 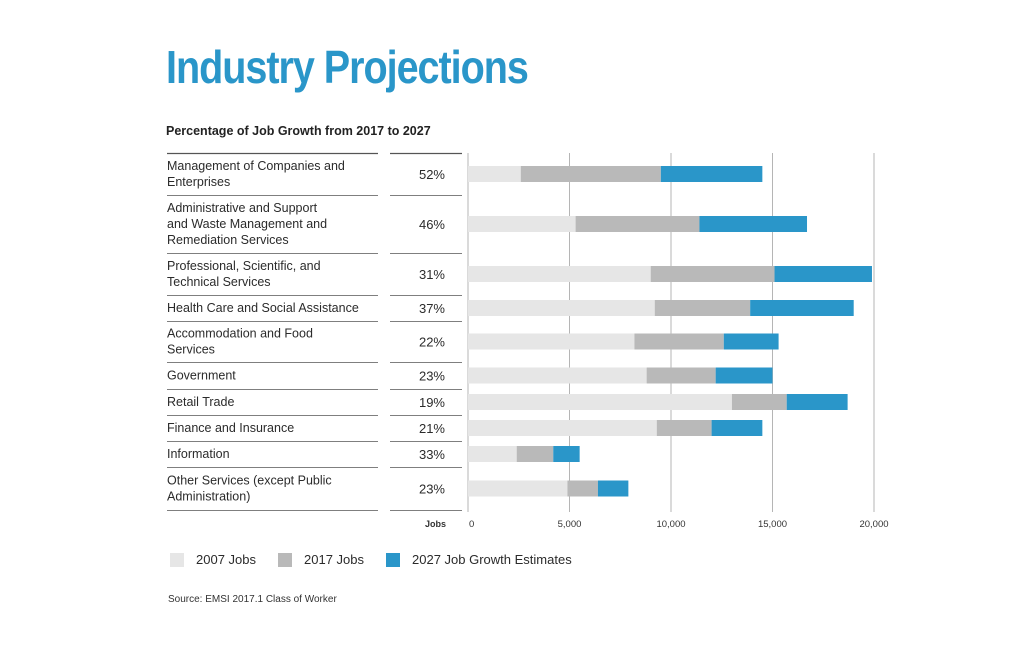 I want to click on category-label: Government, so click(x=201, y=376).